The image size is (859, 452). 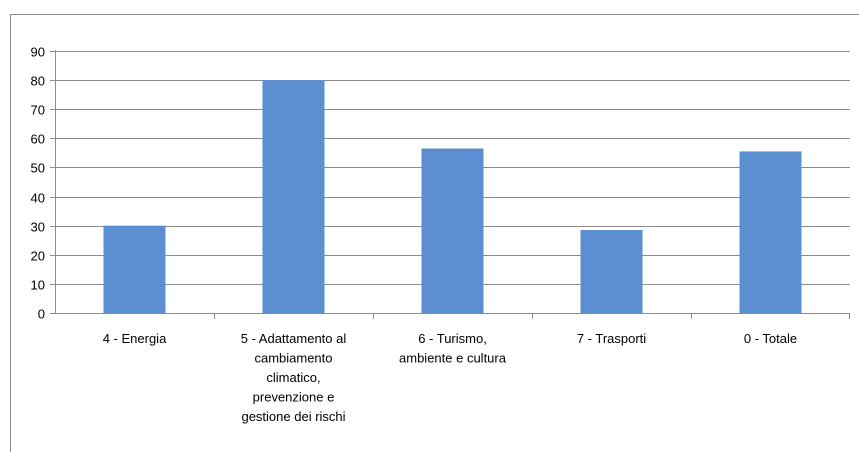 What do you see at coordinates (453, 348) in the screenshot?
I see `x-category-label: 6 - Turismo, ambiente e cultura` at bounding box center [453, 348].